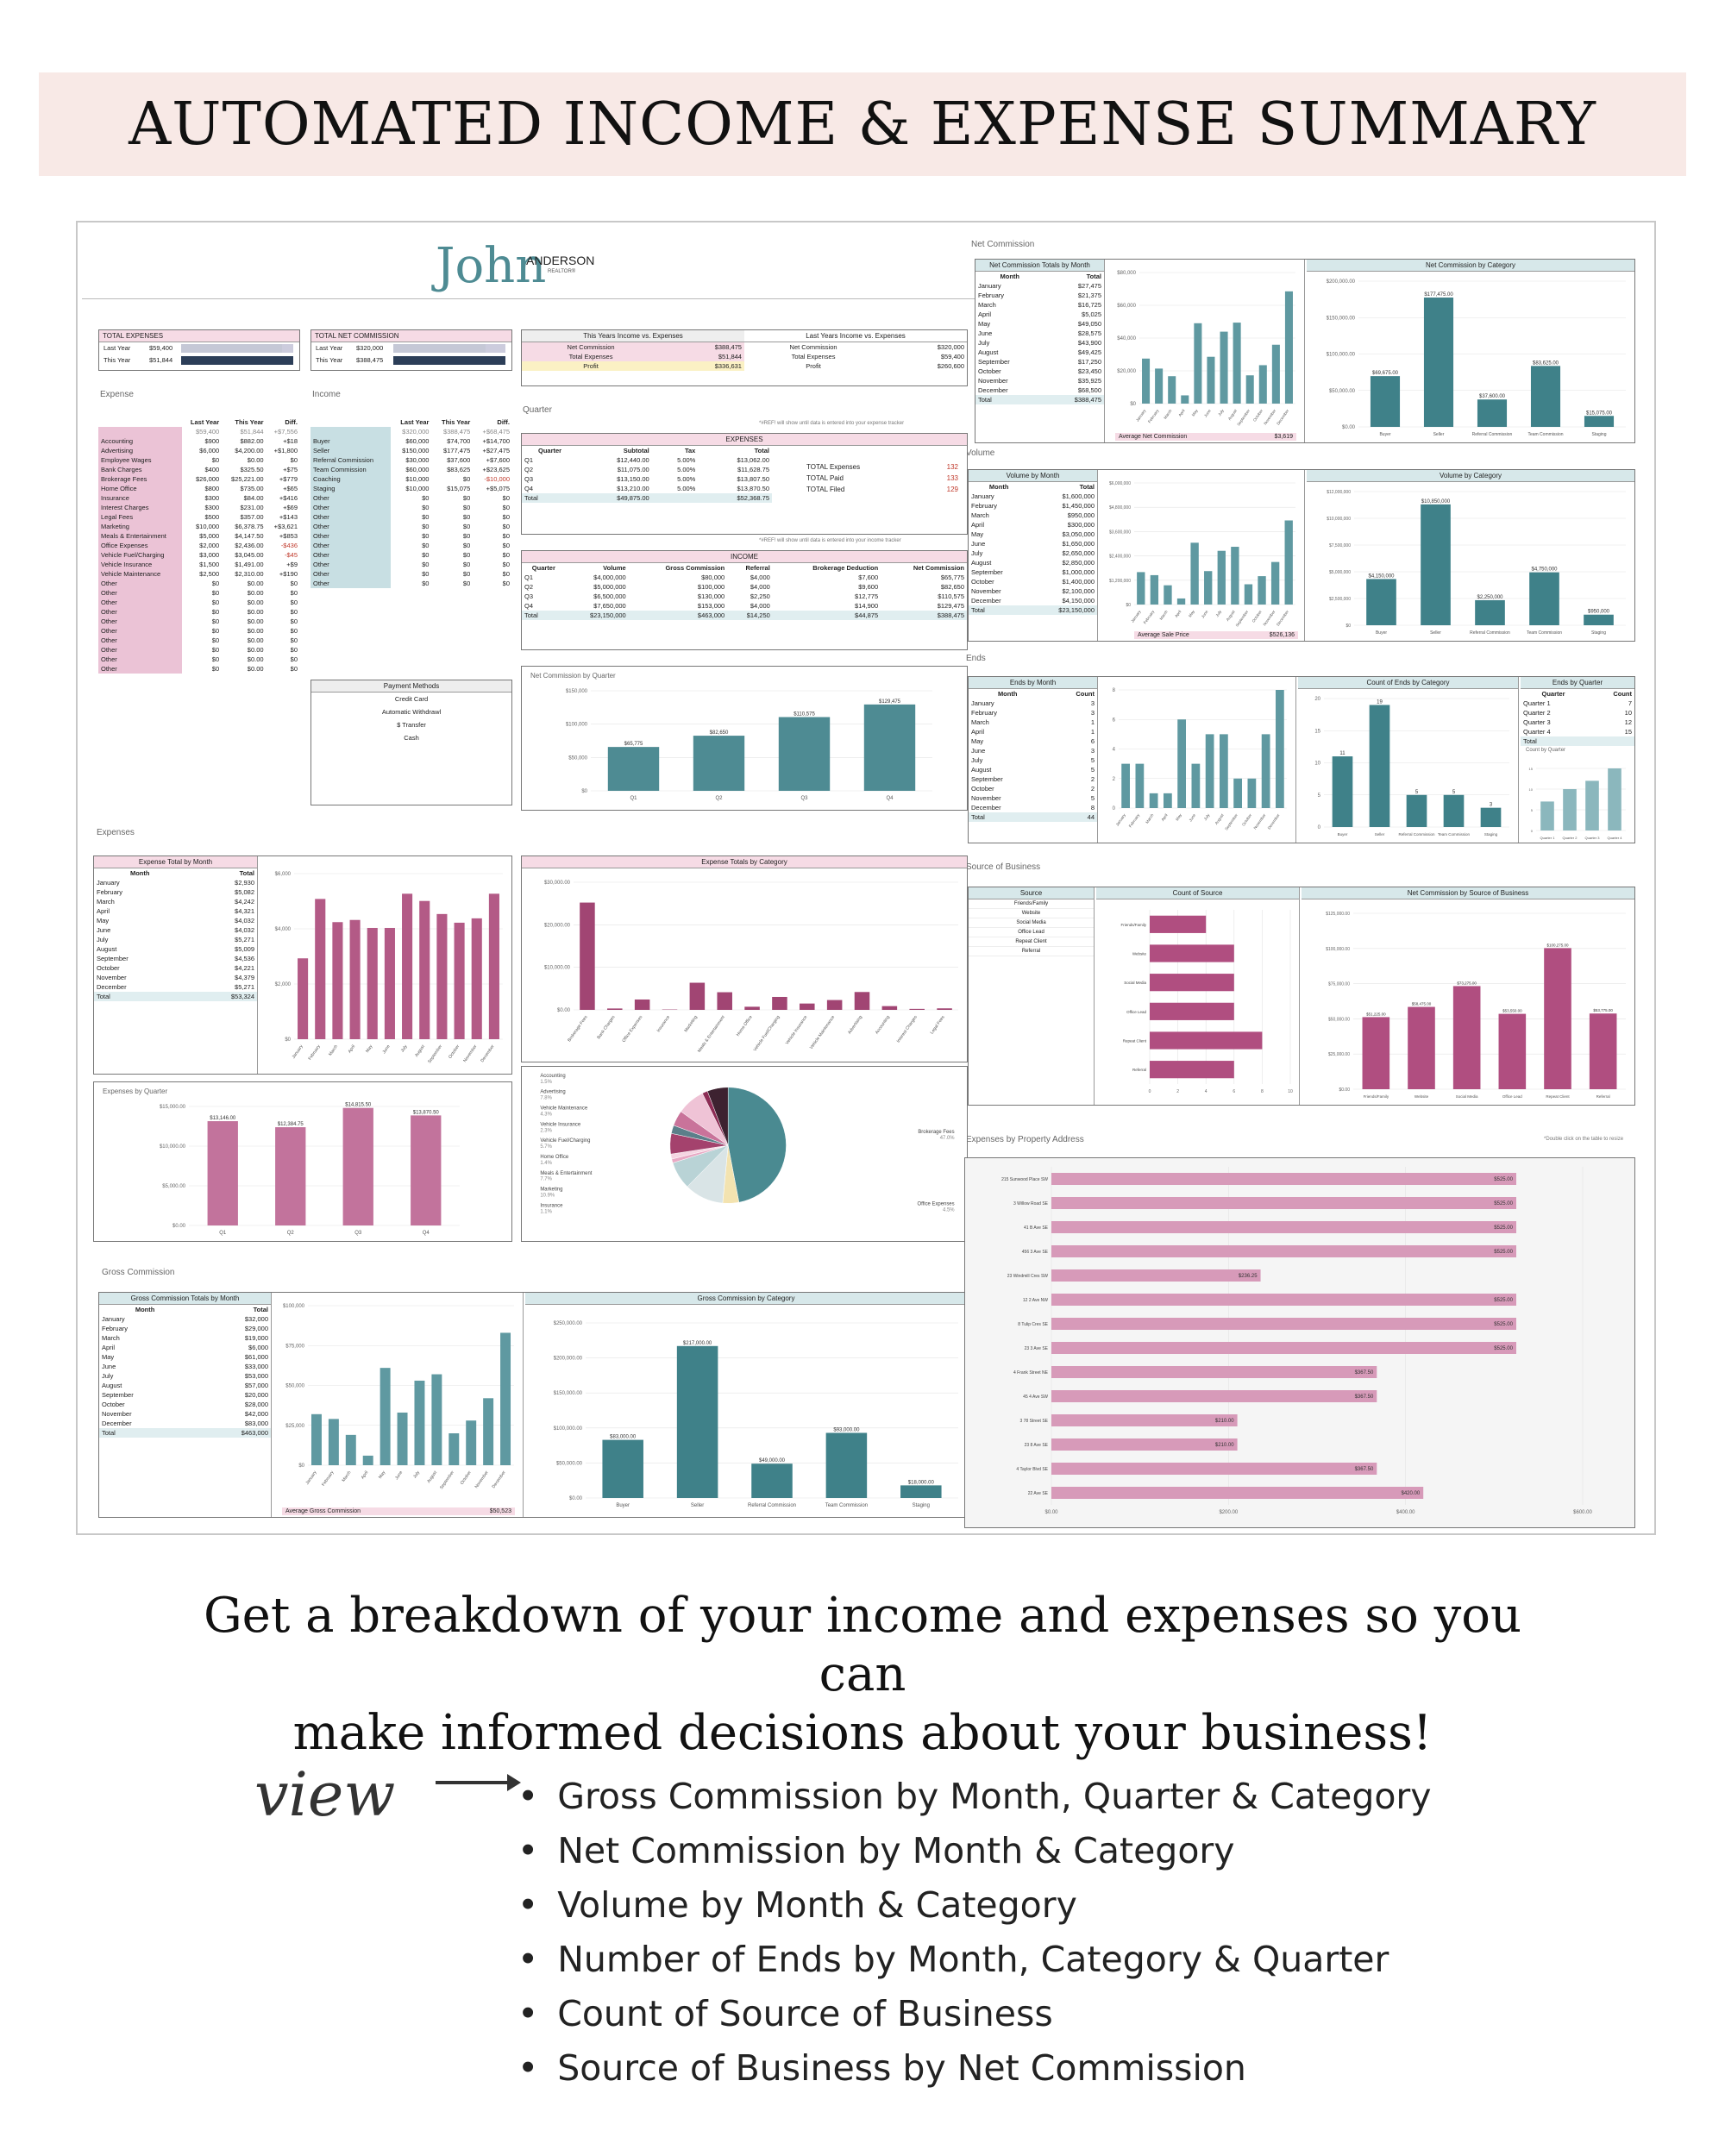 The height and width of the screenshot is (2156, 1725). I want to click on table-cell: $80,000, so click(713, 577).